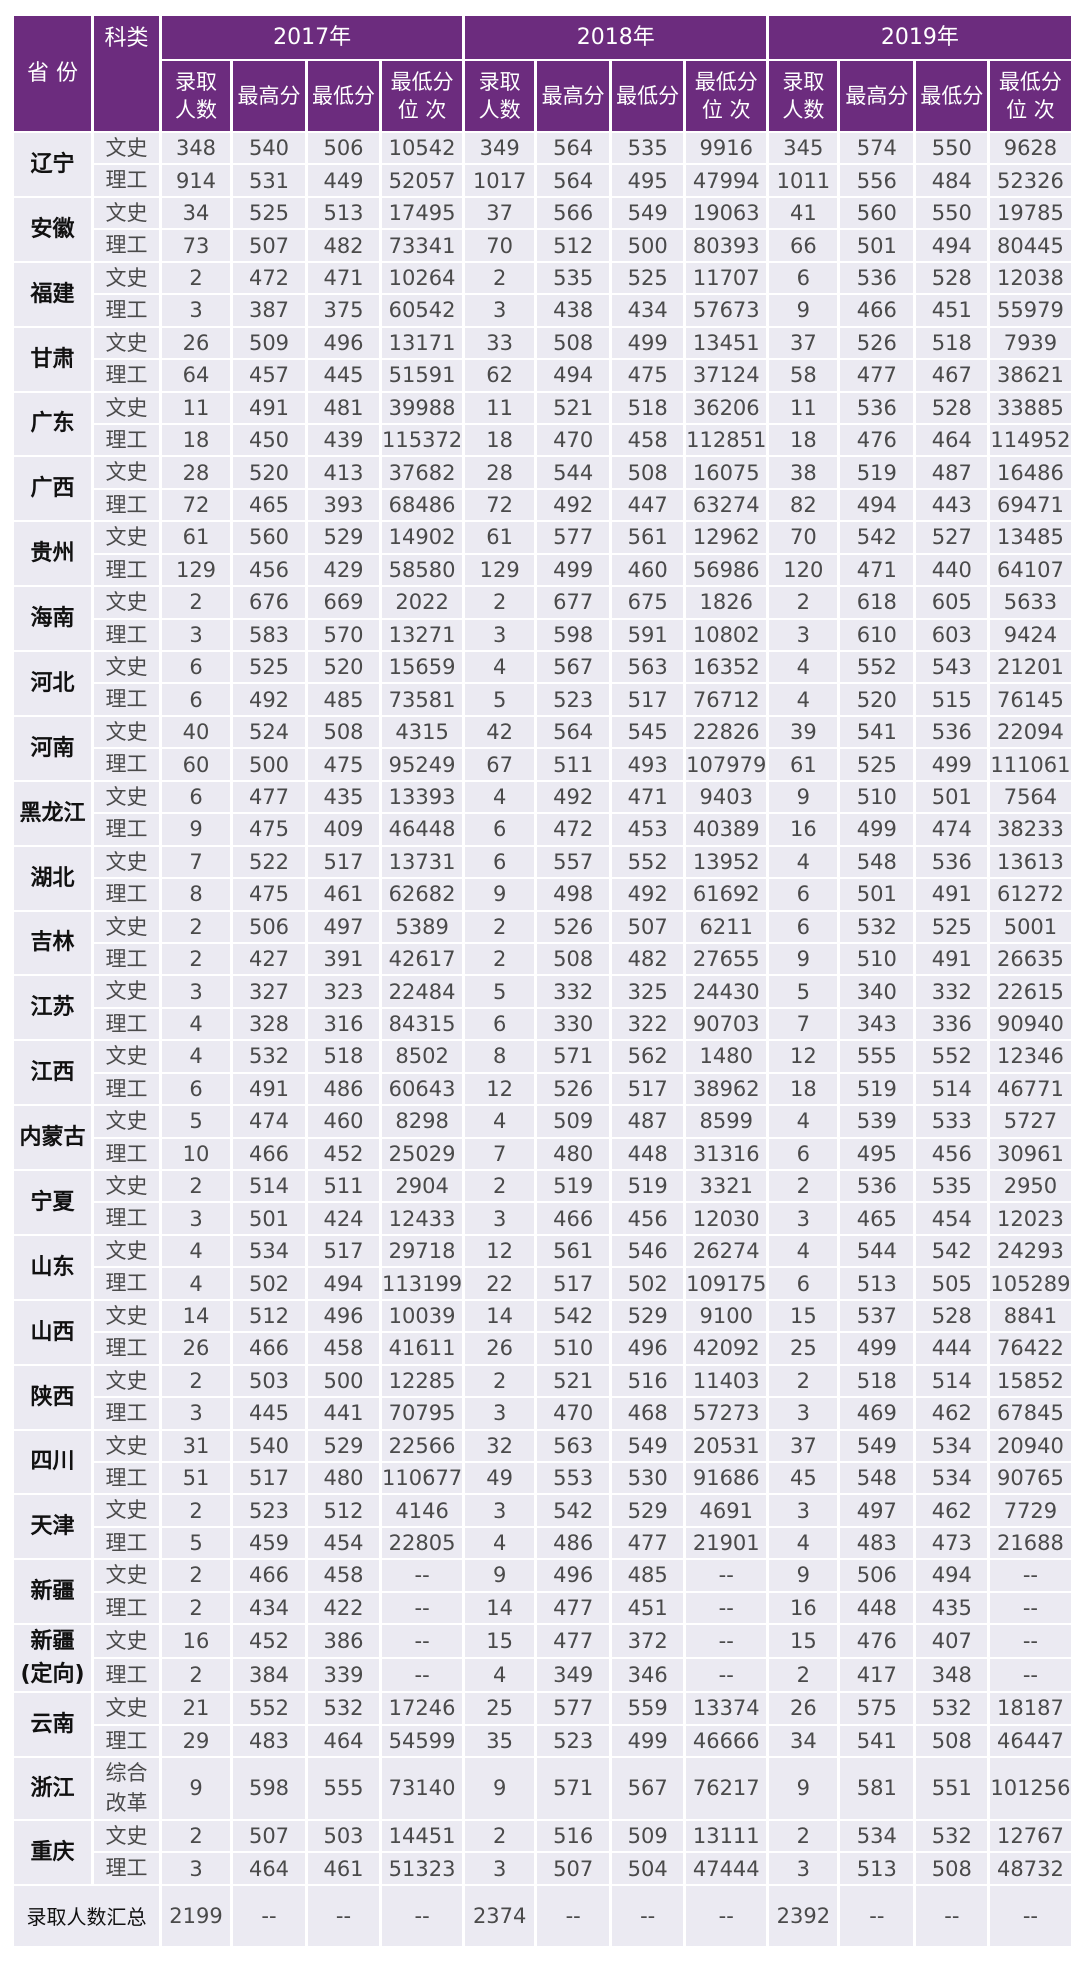  I want to click on header-max-score: 最高分, so click(877, 96).